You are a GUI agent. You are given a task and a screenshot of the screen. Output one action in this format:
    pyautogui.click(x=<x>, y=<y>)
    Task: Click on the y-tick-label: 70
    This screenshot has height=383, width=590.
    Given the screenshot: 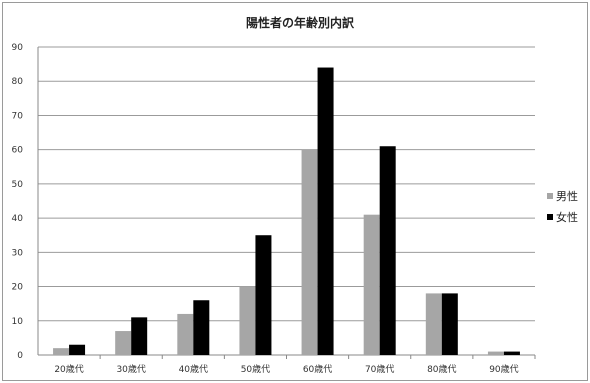 What is the action you would take?
    pyautogui.click(x=18, y=116)
    